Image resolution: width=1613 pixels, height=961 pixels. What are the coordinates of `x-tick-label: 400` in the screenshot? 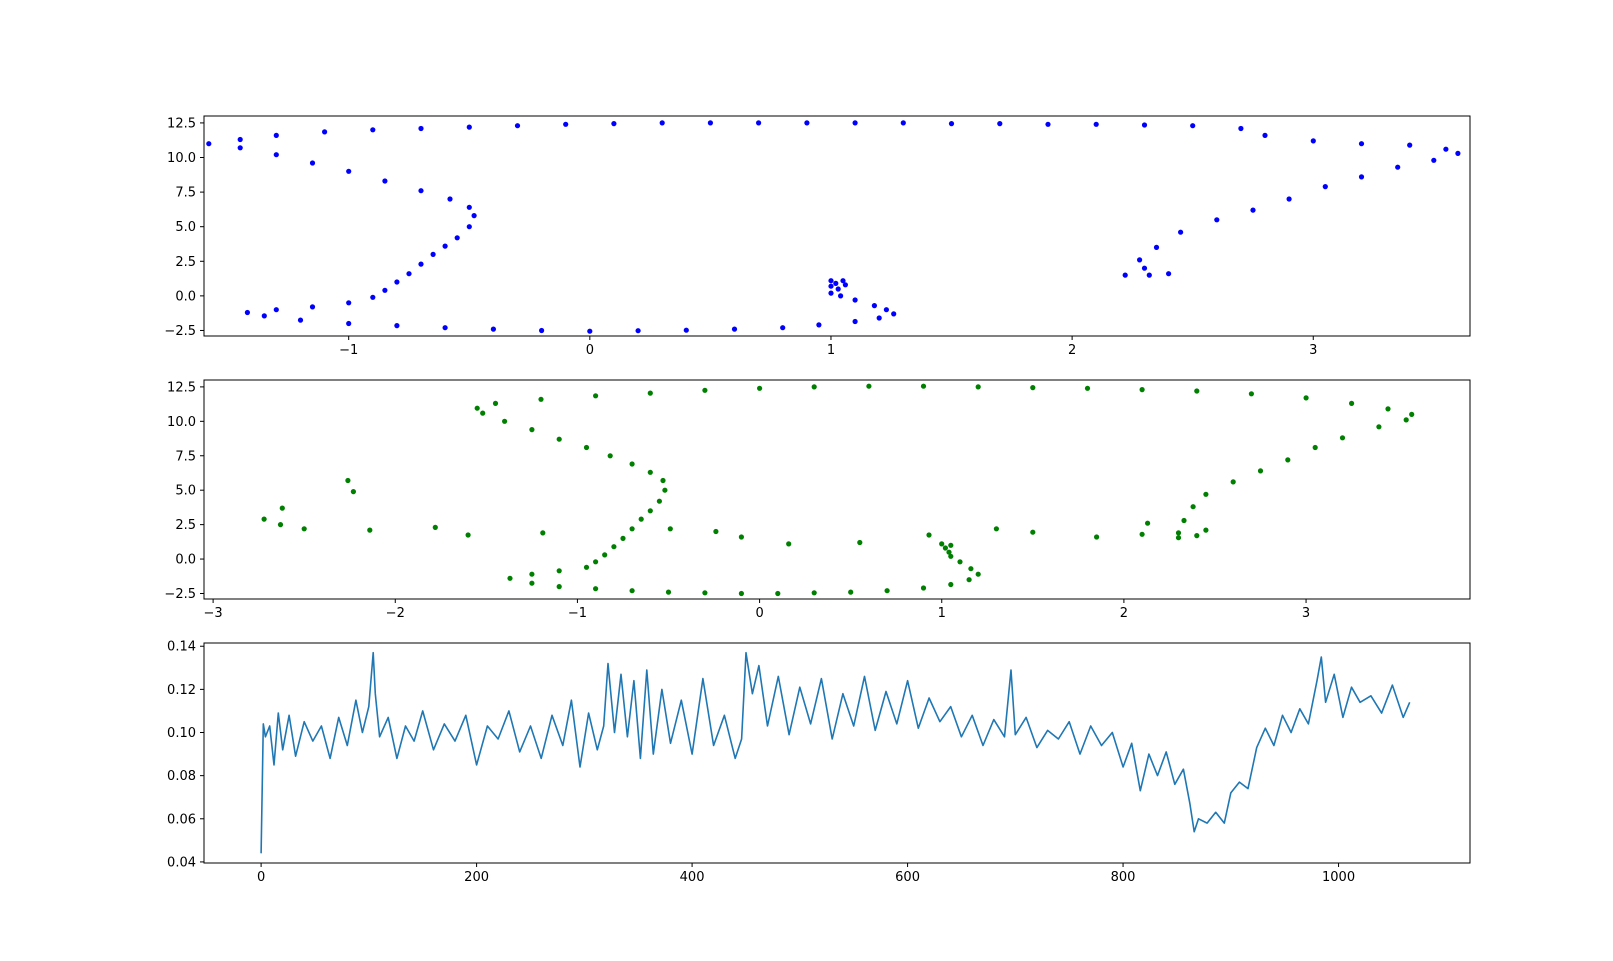 It's located at (692, 877).